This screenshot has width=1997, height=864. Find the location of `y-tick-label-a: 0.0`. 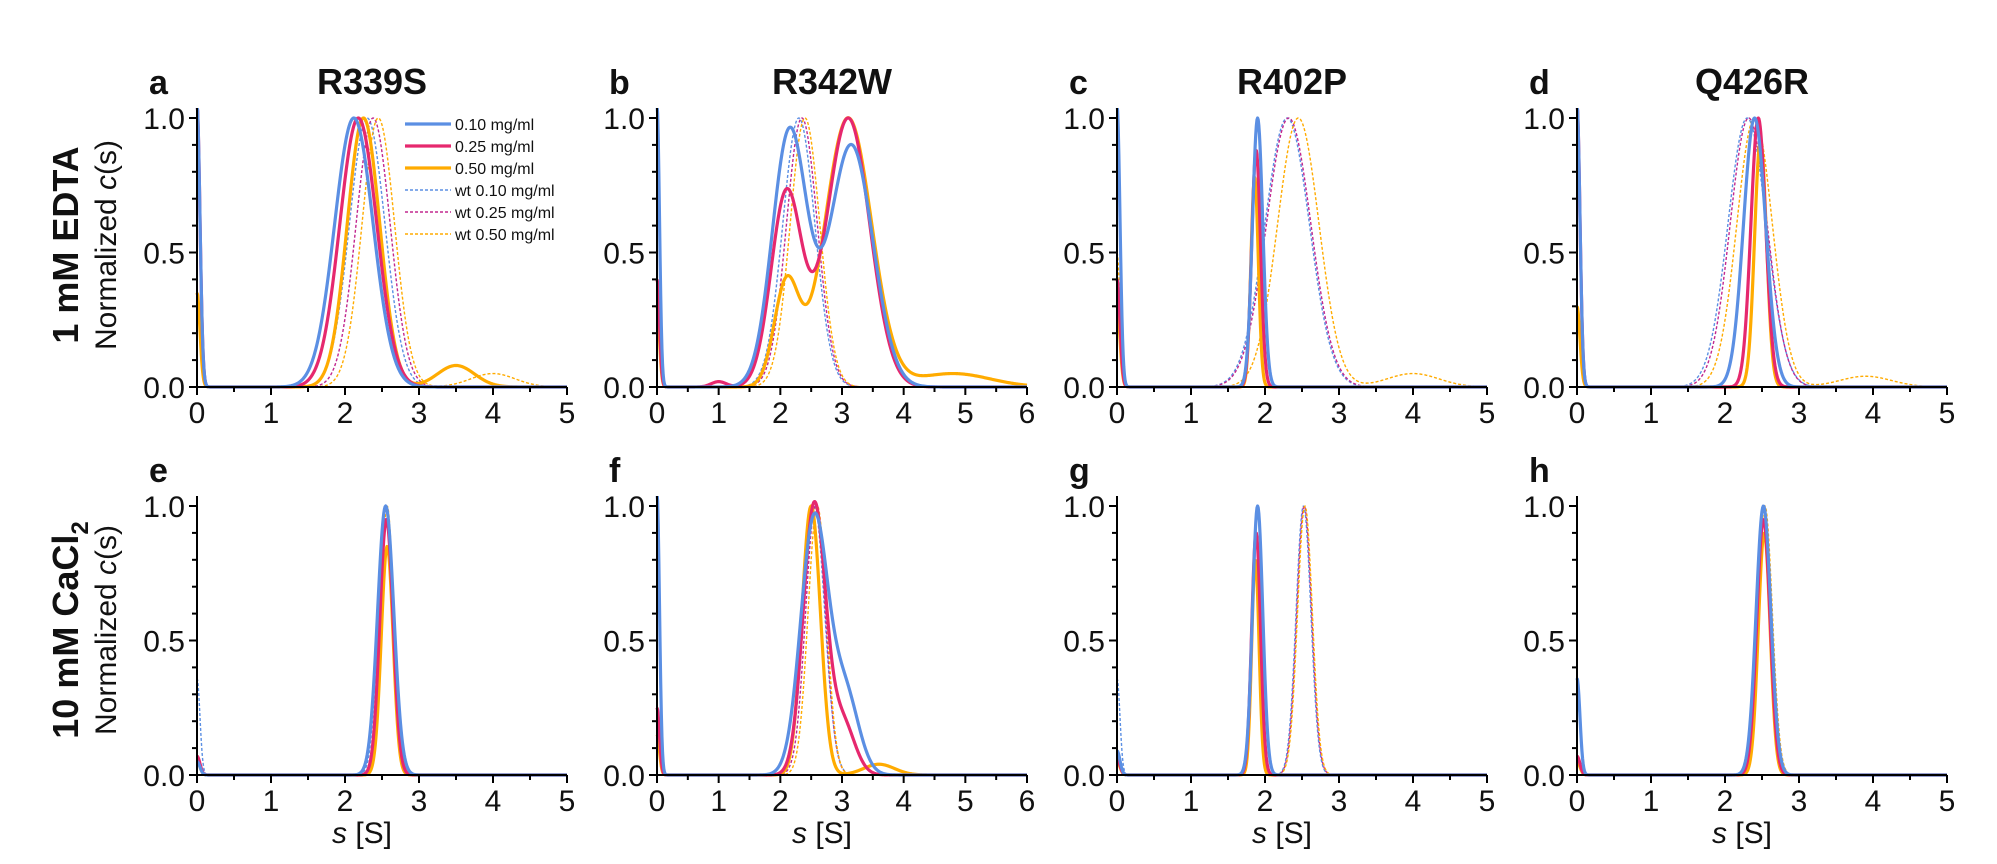

y-tick-label-a: 0.0 is located at coordinates (164, 388).